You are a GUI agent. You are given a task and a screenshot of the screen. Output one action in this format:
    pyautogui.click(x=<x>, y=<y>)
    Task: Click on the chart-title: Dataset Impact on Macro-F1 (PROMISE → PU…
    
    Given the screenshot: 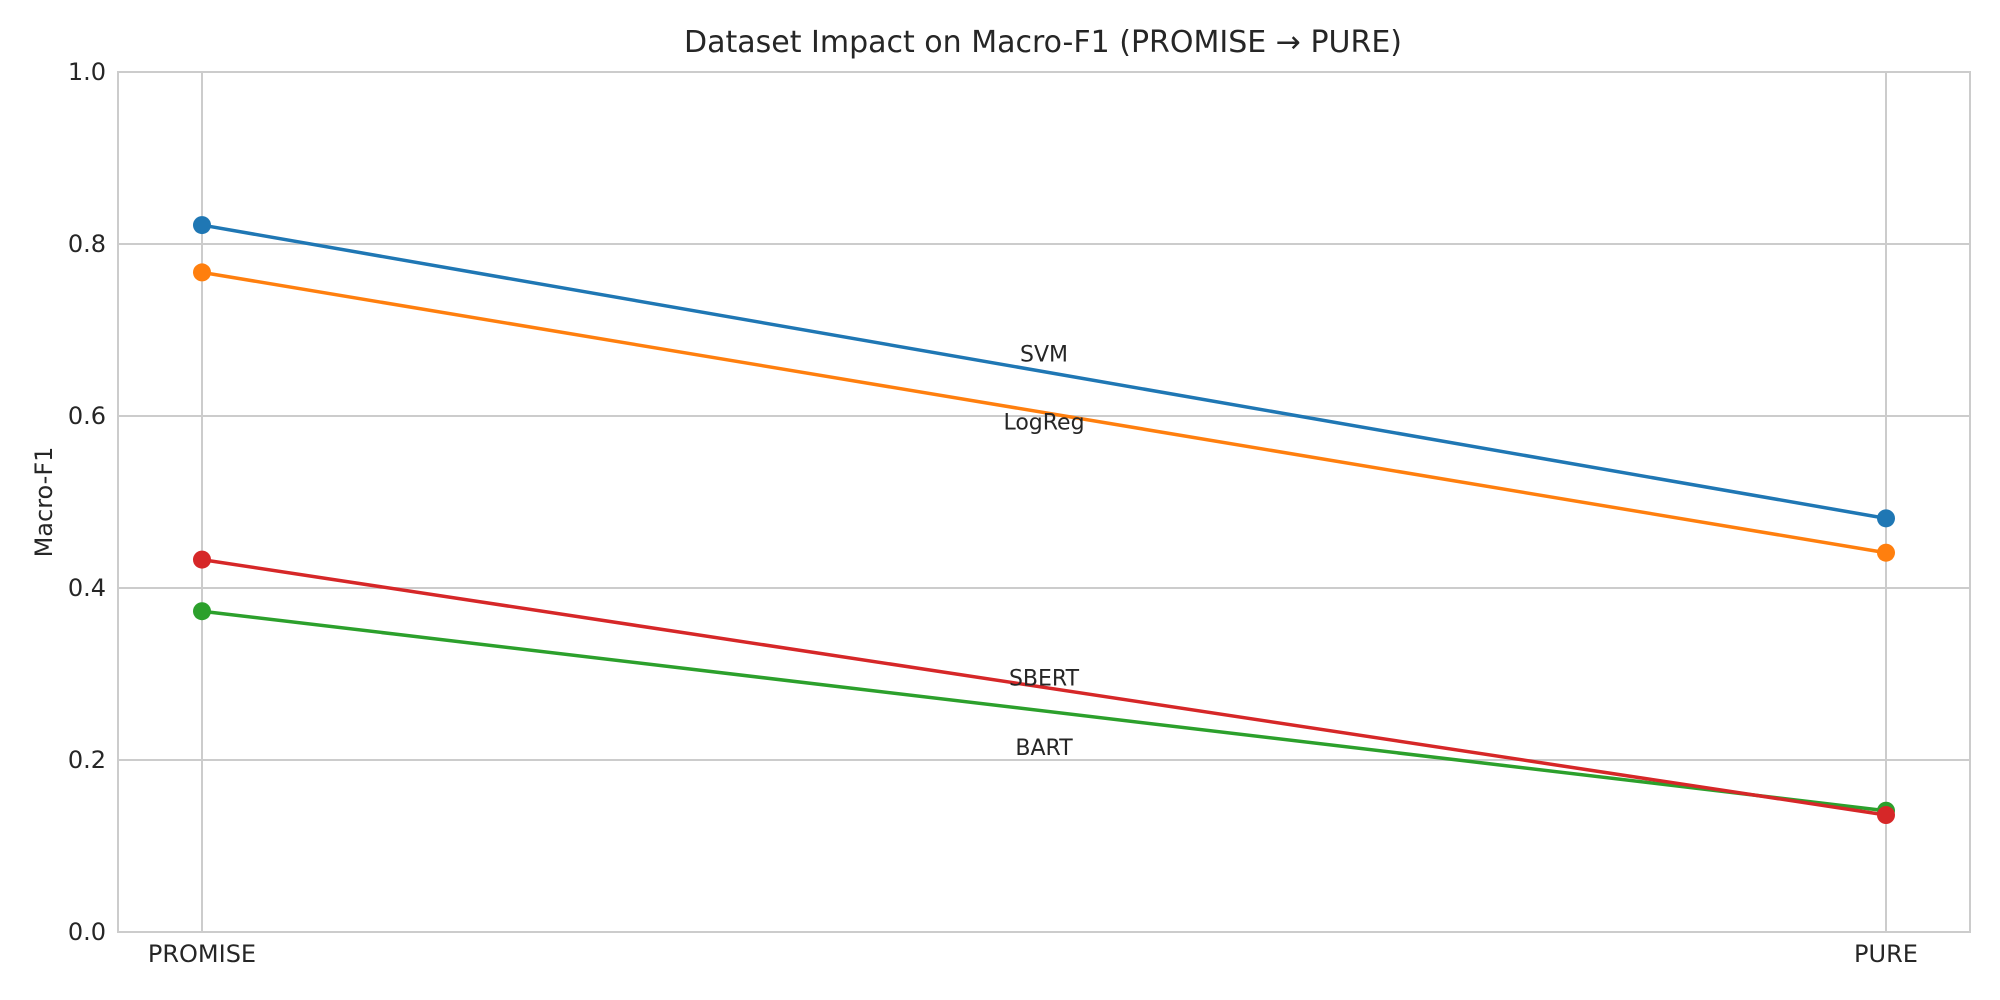 What is the action you would take?
    pyautogui.click(x=1043, y=42)
    